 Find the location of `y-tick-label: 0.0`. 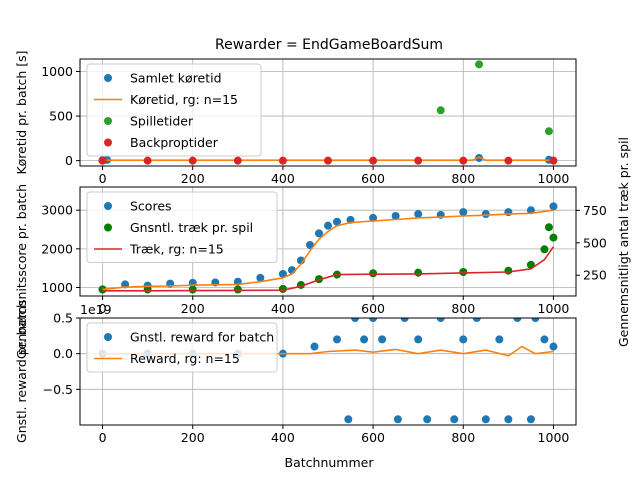

y-tick-label: 0.0 is located at coordinates (63, 353).